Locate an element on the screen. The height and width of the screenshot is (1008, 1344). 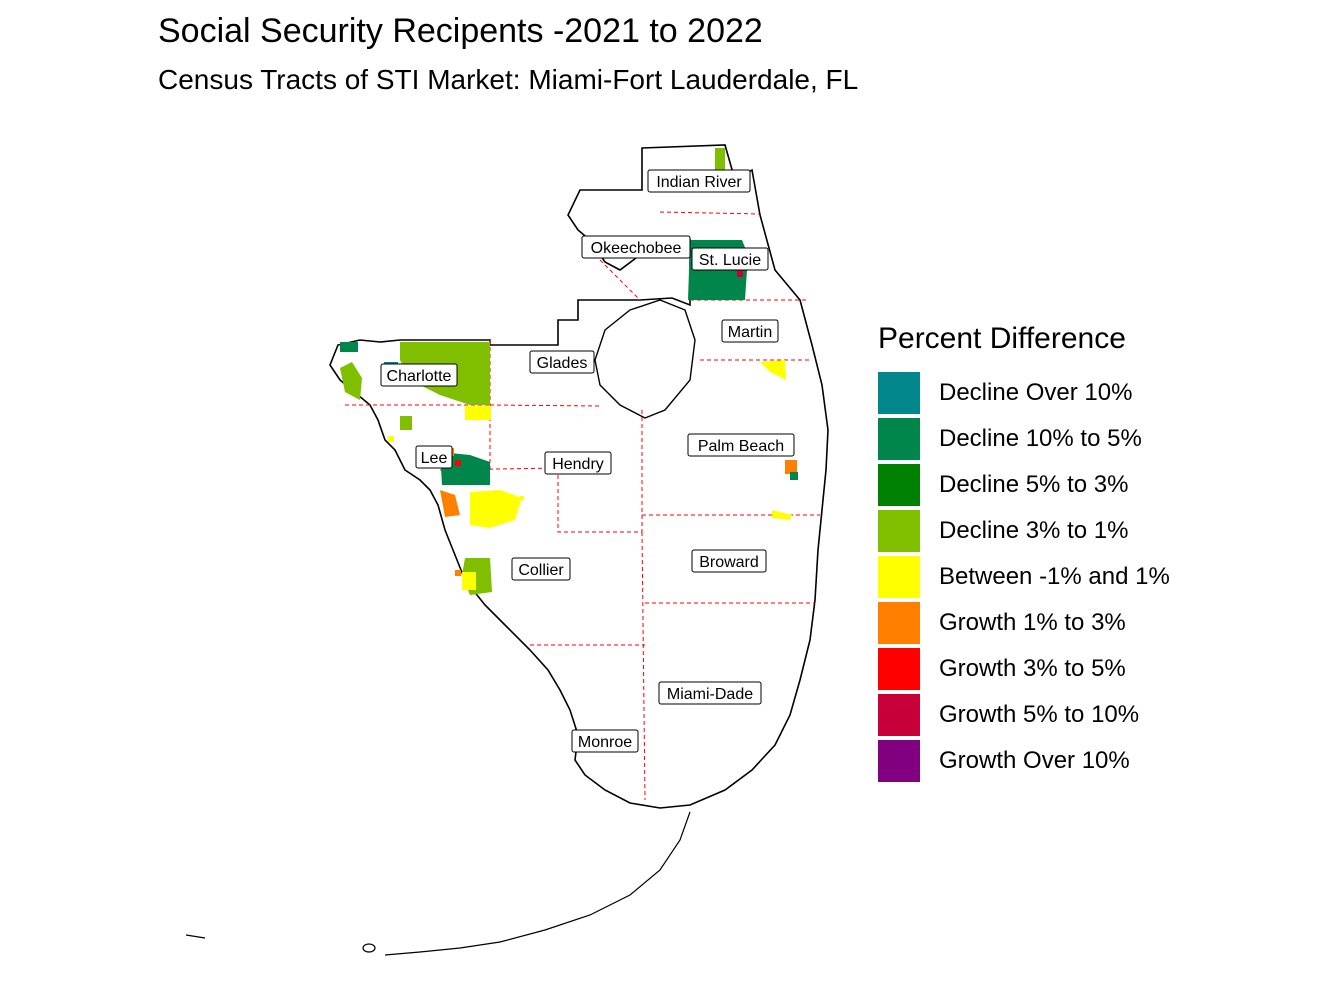
legend-label: Between -1% and 1% is located at coordinates (1054, 576).